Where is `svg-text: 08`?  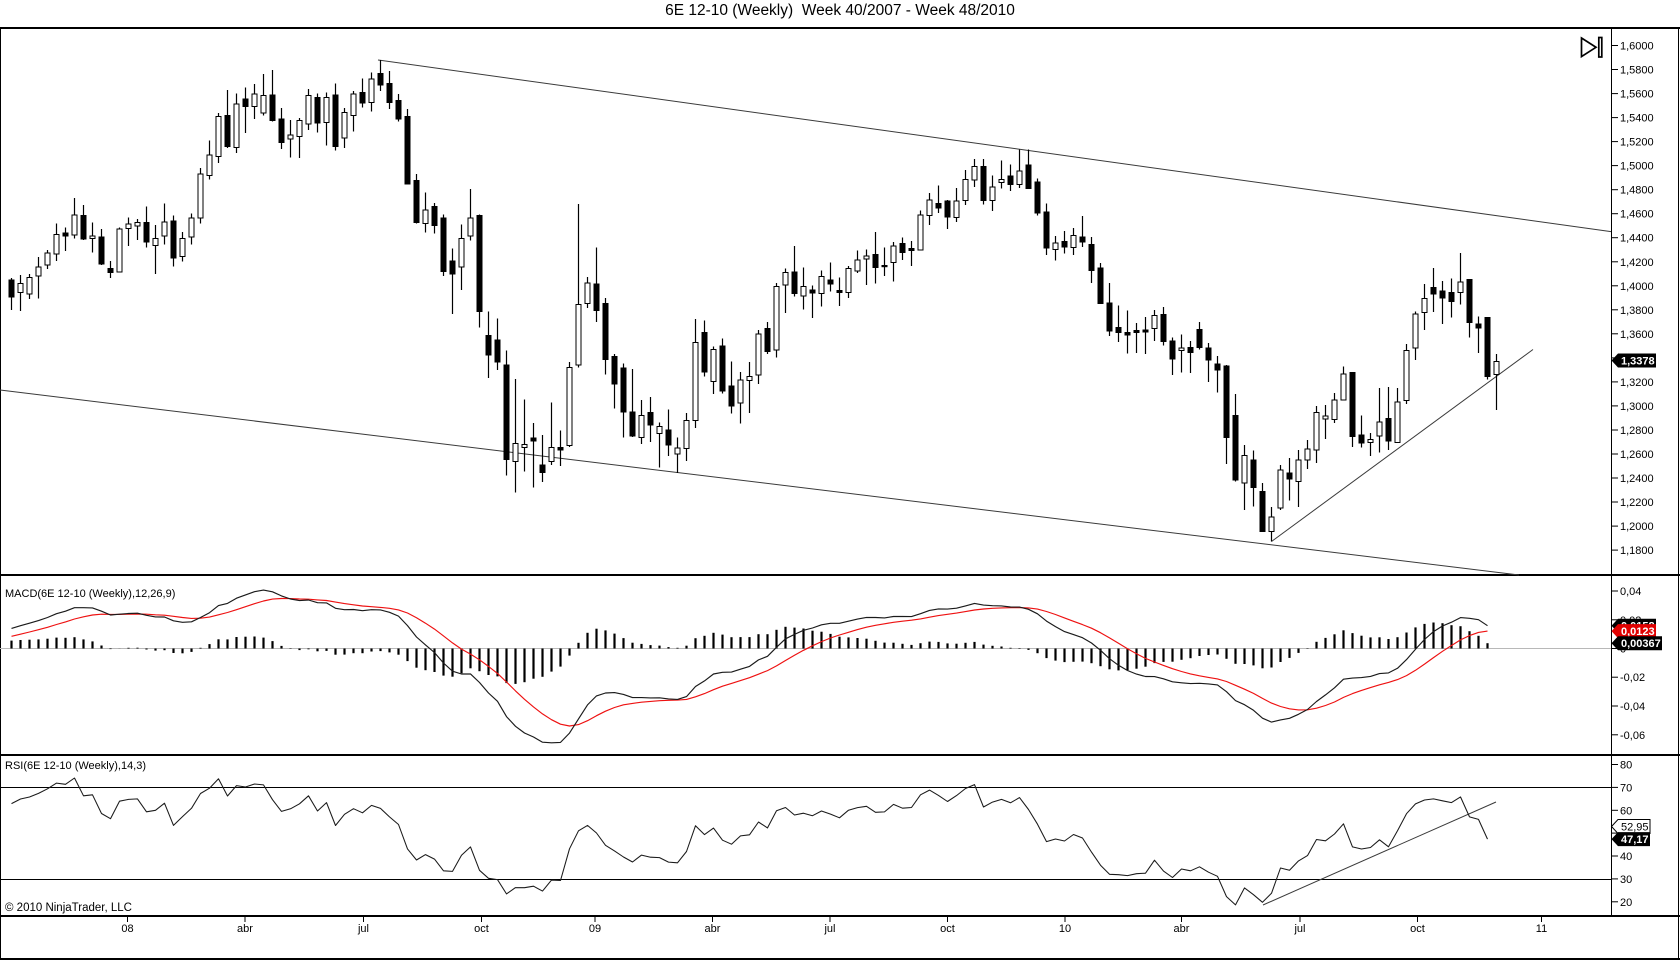
svg-text: 08 is located at coordinates (127, 929).